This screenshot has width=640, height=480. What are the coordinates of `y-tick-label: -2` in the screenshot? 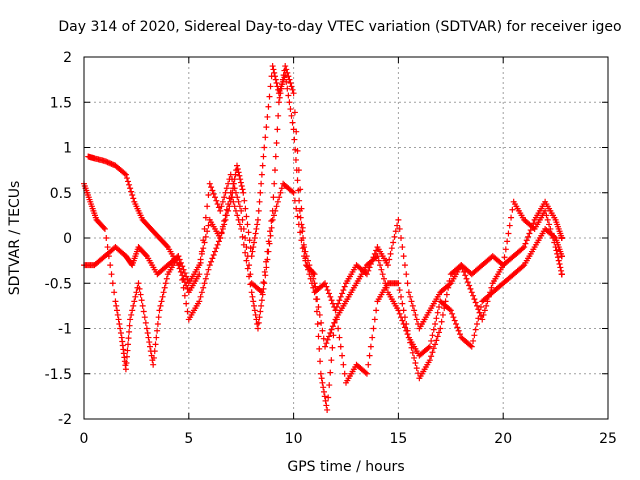 It's located at (65, 420).